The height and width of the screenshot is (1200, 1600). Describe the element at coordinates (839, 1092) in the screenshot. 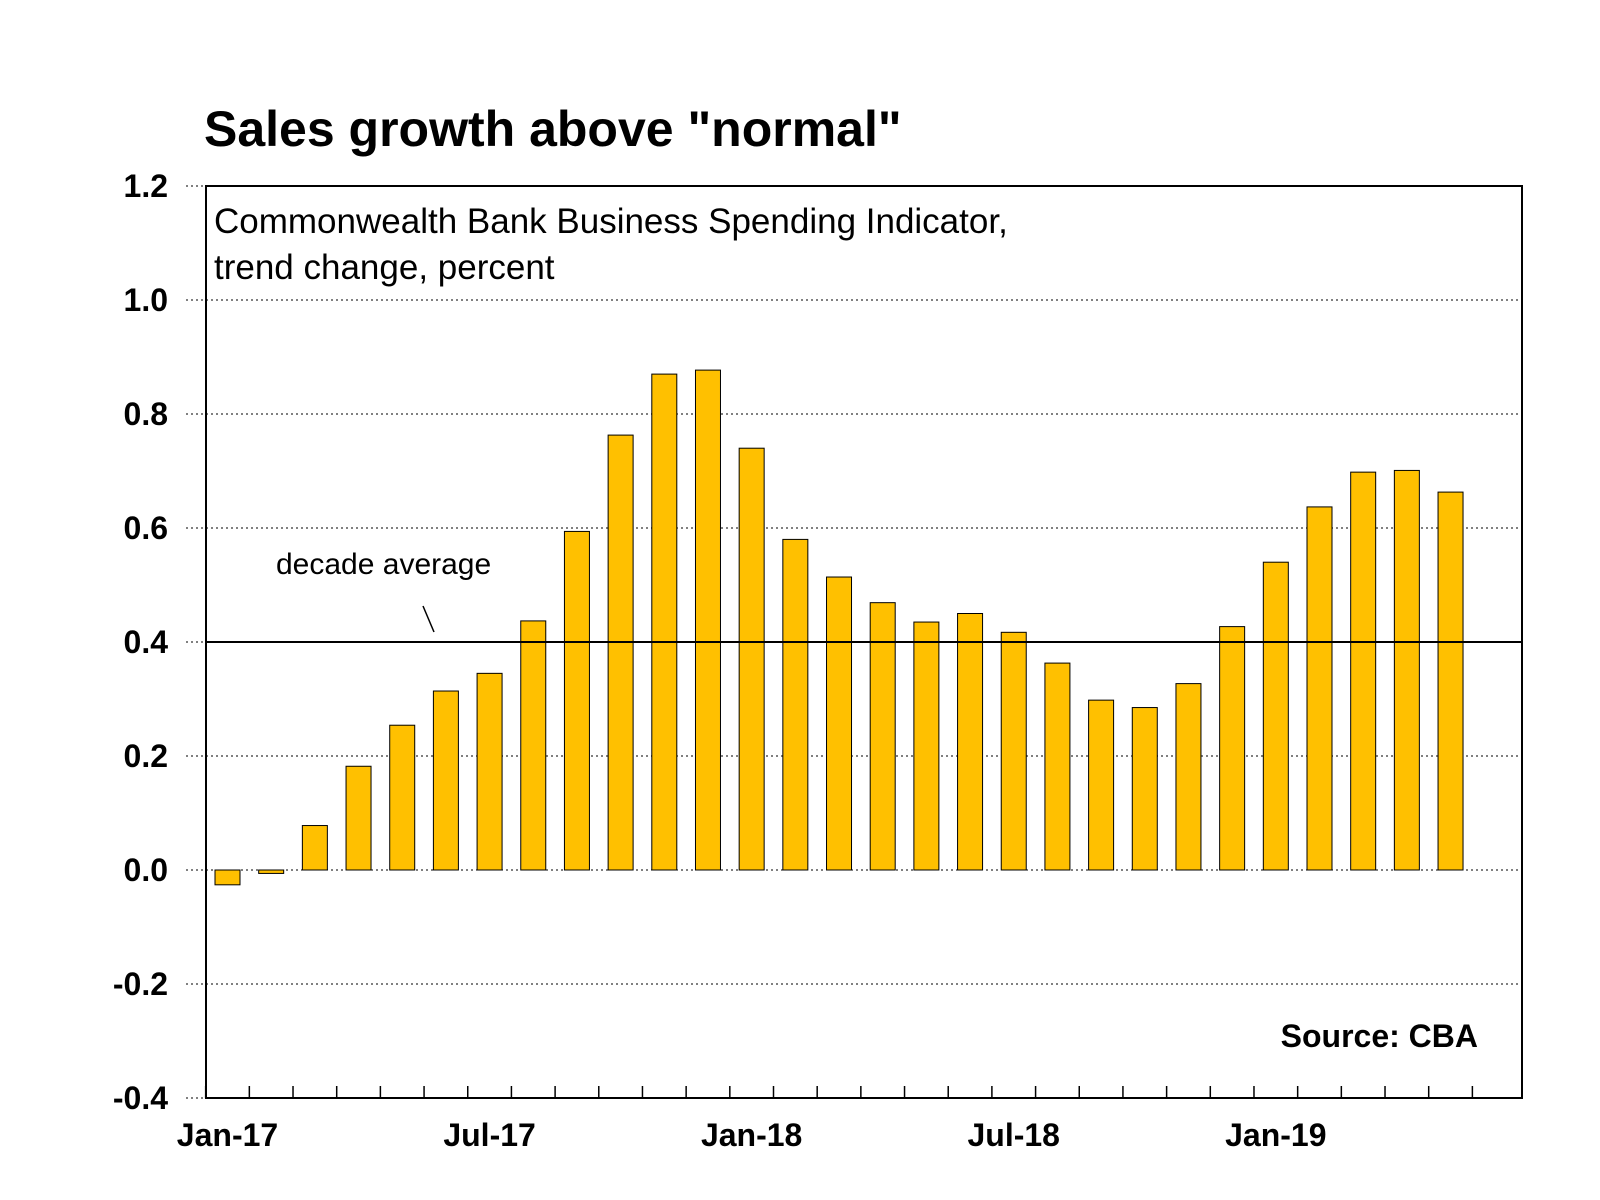

I see `x-axis-ticks` at that location.